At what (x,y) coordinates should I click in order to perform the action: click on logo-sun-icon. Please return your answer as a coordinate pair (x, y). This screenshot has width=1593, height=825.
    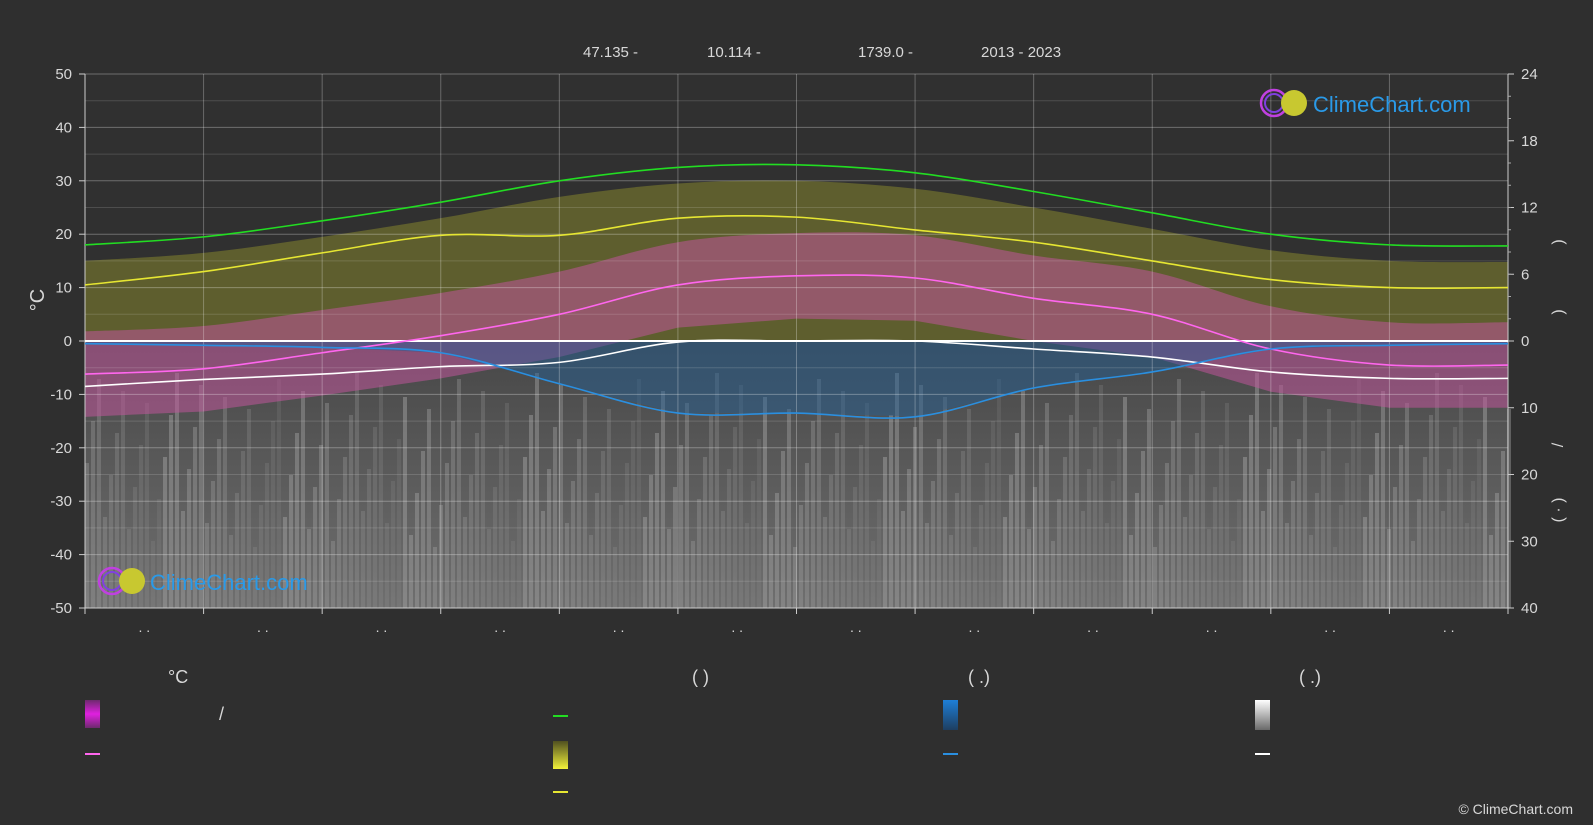
    Looking at the image, I should click on (1294, 103).